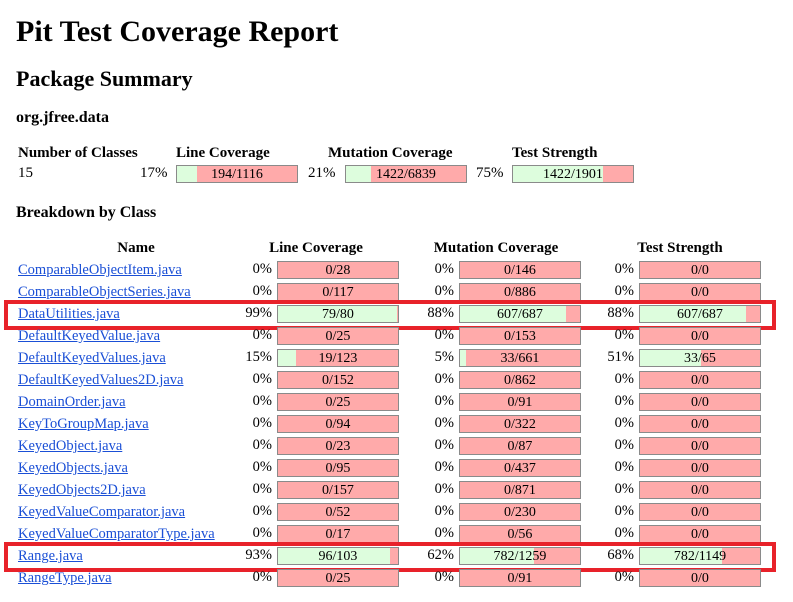 This screenshot has width=793, height=602. Describe the element at coordinates (338, 380) in the screenshot. I see `line-coverage-bar: 0/152` at that location.